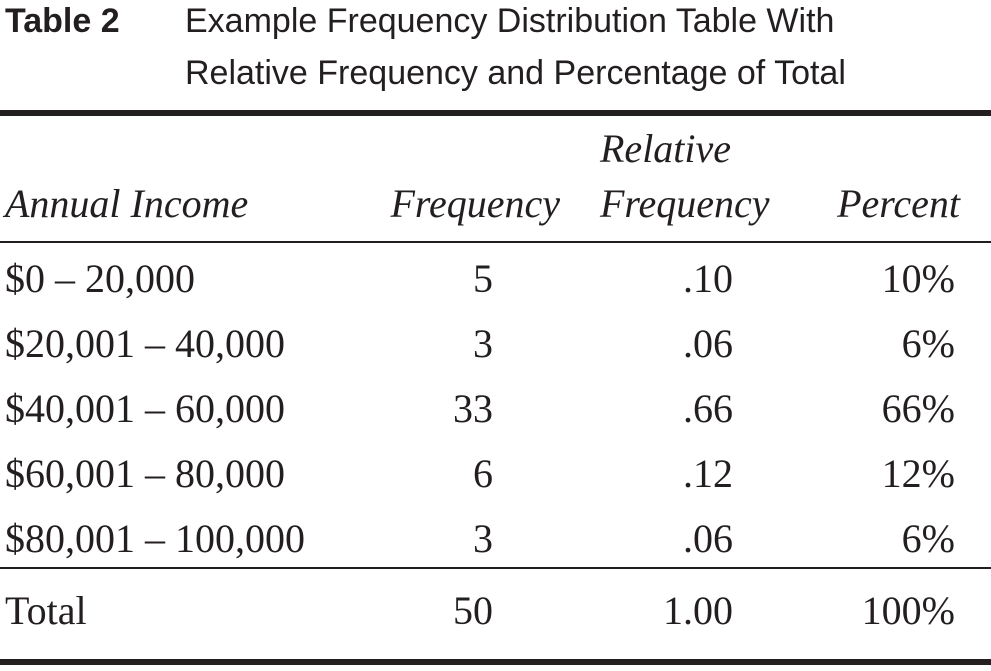 The width and height of the screenshot is (991, 671). Describe the element at coordinates (495, 662) in the screenshot. I see `bottom-rule` at that location.